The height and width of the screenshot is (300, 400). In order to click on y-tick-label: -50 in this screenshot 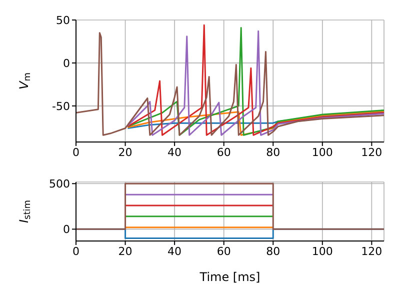, I will do `click(61, 106)`.